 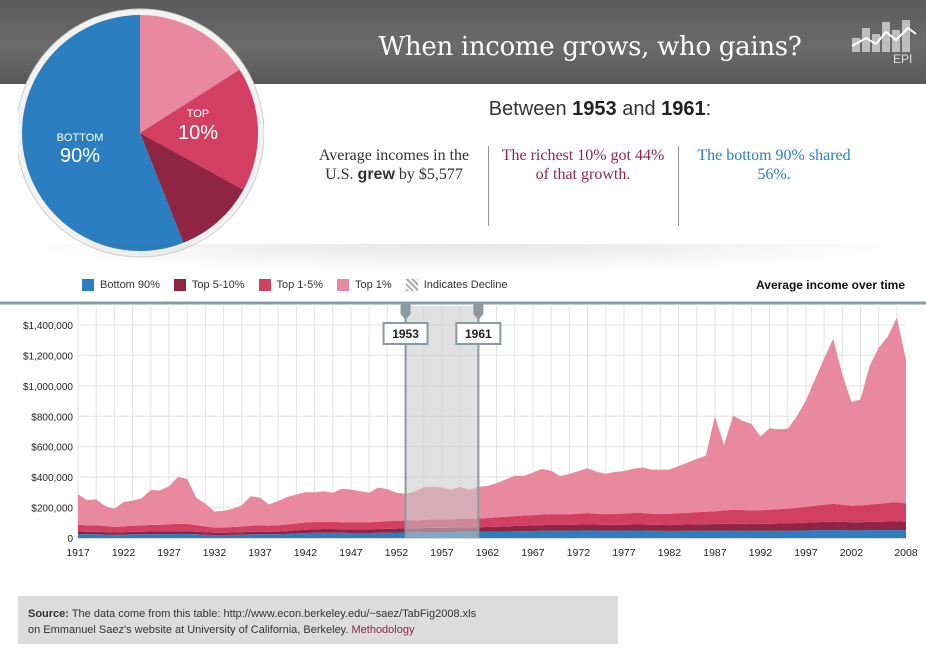 I want to click on summary-richest-share: The richest 10% got 44% of that growth., so click(x=583, y=165).